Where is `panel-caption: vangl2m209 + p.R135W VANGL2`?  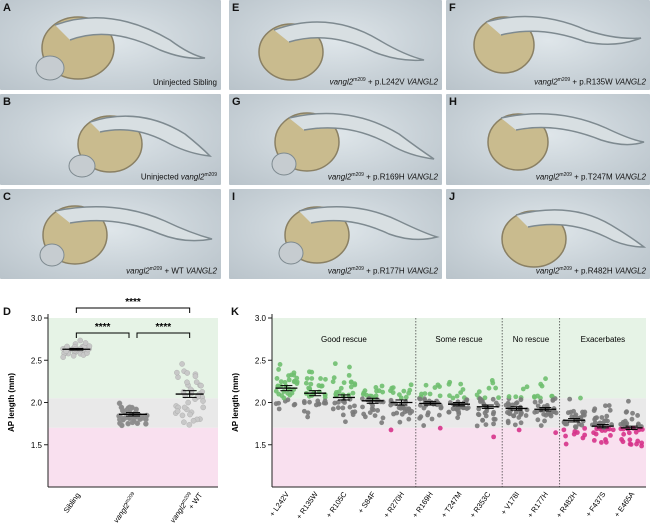 panel-caption: vangl2m209 + p.R135W VANGL2 is located at coordinates (590, 82).